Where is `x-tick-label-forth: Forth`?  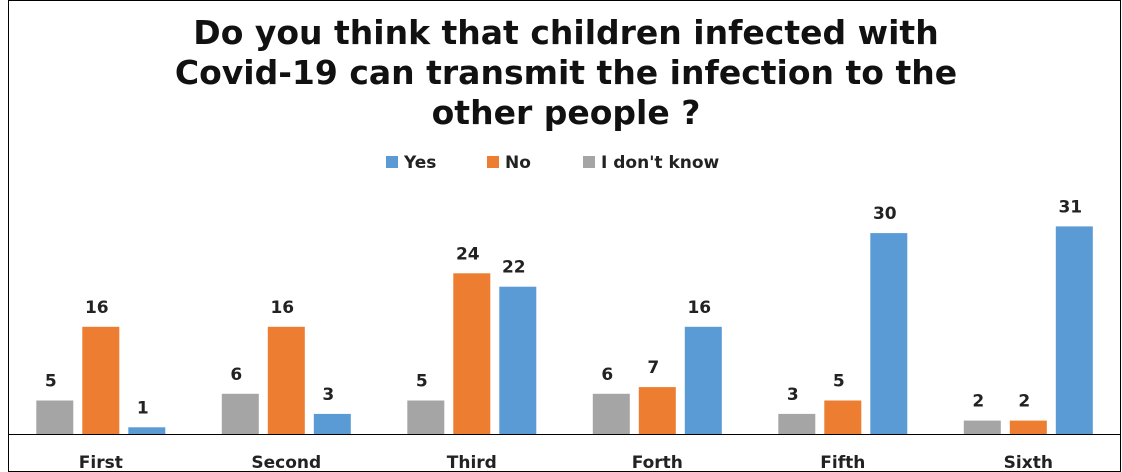
x-tick-label-forth: Forth is located at coordinates (657, 462).